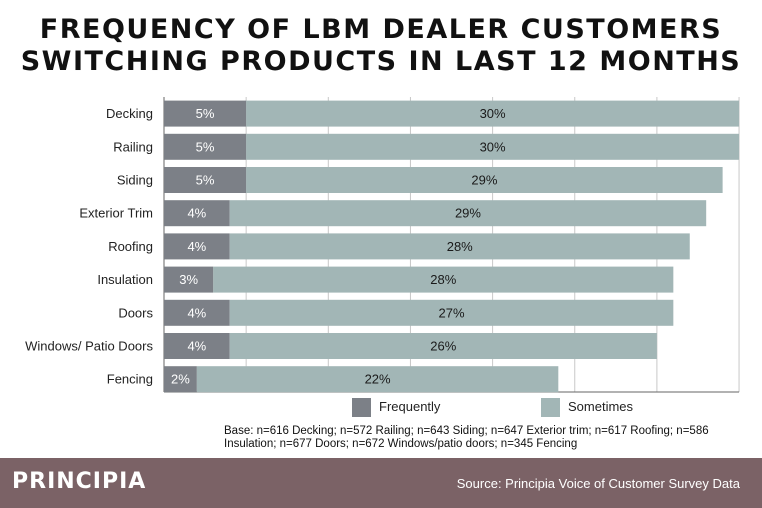 The width and height of the screenshot is (762, 508). I want to click on data-label-frequently: 2%, so click(180, 379).